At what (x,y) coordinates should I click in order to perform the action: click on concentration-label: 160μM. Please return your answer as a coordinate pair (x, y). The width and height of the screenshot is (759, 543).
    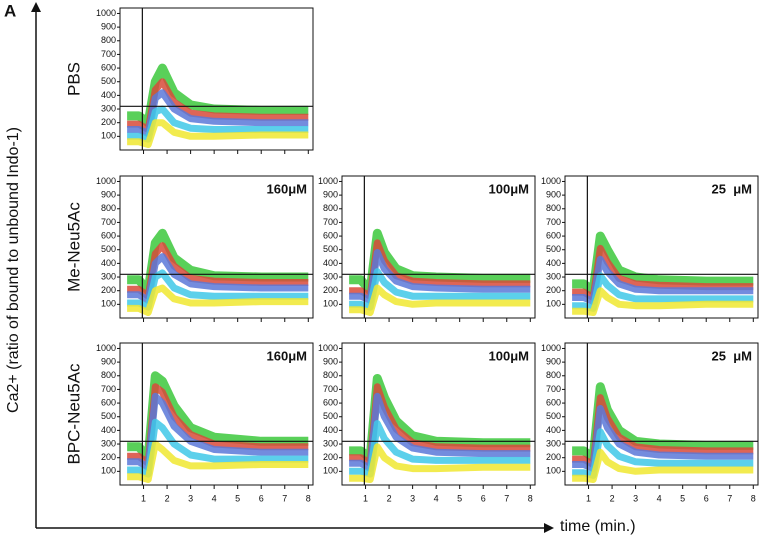
    Looking at the image, I should click on (287, 355).